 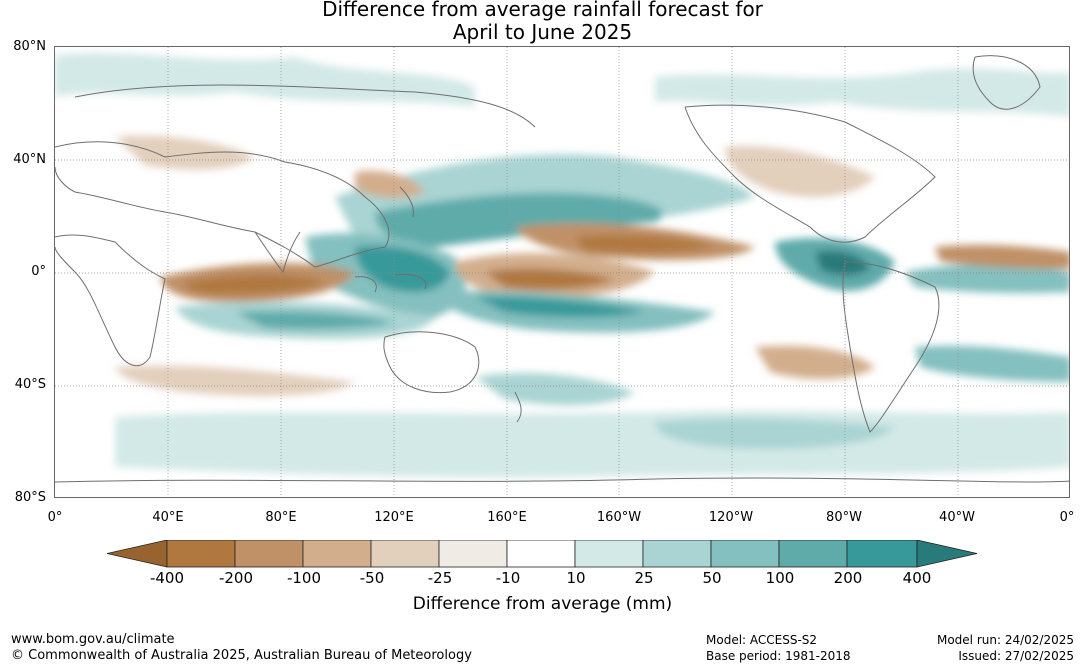 What do you see at coordinates (731, 517) in the screenshot?
I see `lon-label-120w: 120°W` at bounding box center [731, 517].